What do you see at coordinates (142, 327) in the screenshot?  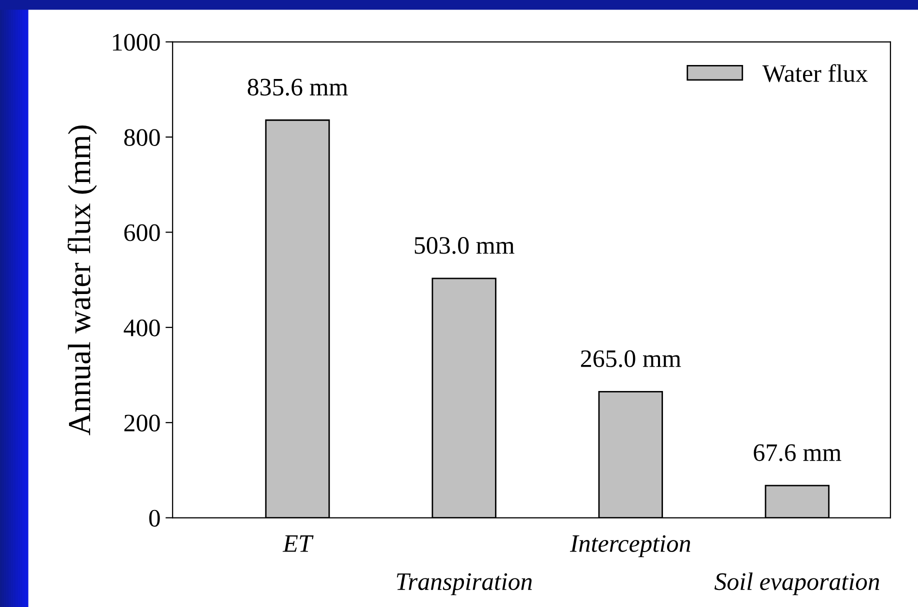 I see `y-tick-label: 400` at bounding box center [142, 327].